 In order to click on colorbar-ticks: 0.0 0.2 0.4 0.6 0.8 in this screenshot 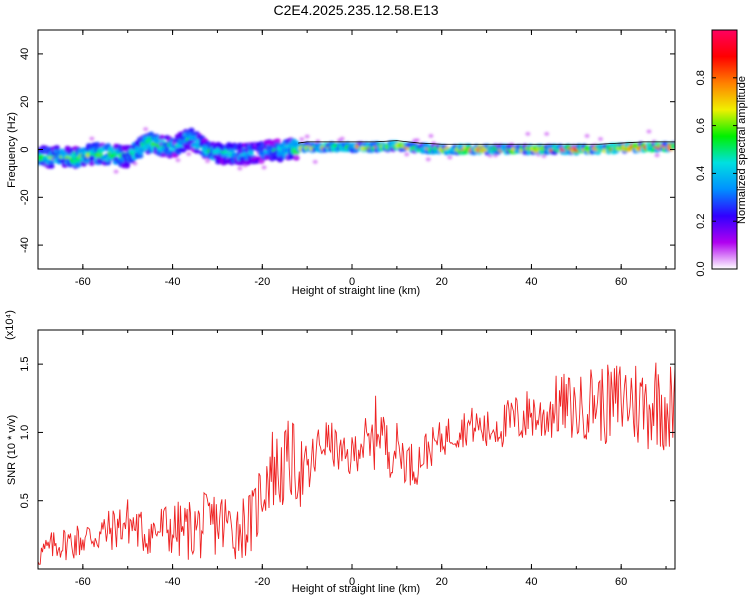, I will do `click(716, 173)`.